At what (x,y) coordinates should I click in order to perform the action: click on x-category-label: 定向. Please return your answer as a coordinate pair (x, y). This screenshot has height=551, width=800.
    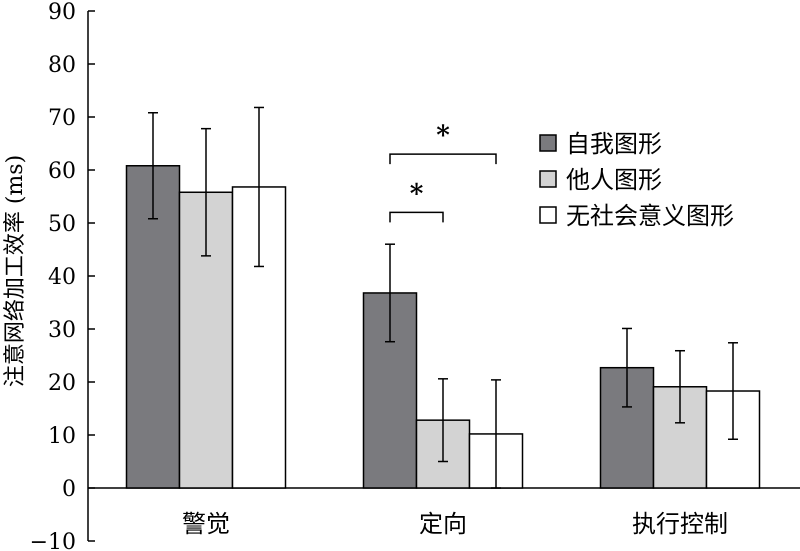
    Looking at the image, I should click on (443, 524).